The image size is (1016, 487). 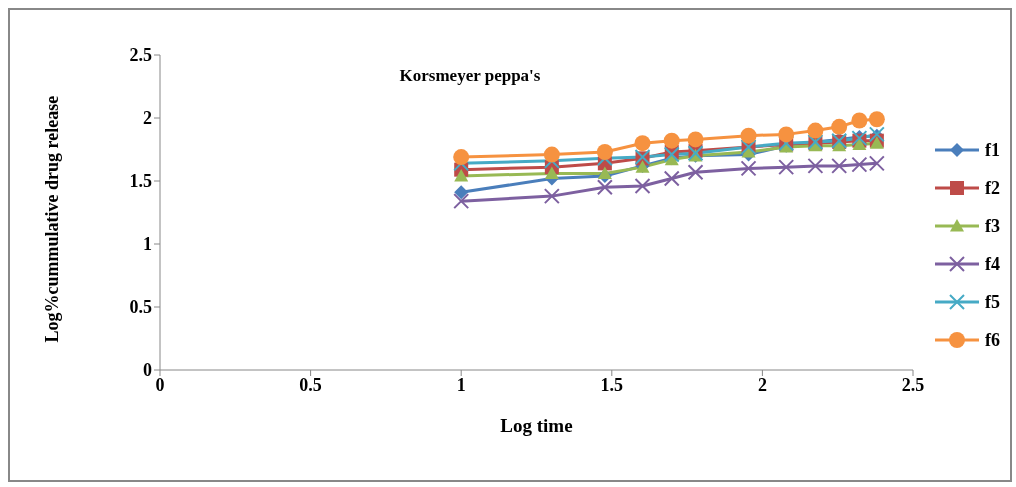 I want to click on legend-label: f2, so click(x=992, y=188).